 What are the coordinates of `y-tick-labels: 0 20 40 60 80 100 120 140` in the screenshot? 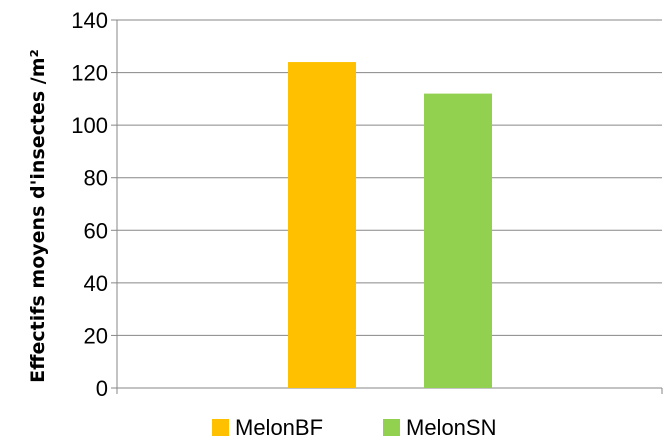 It's located at (89, 204).